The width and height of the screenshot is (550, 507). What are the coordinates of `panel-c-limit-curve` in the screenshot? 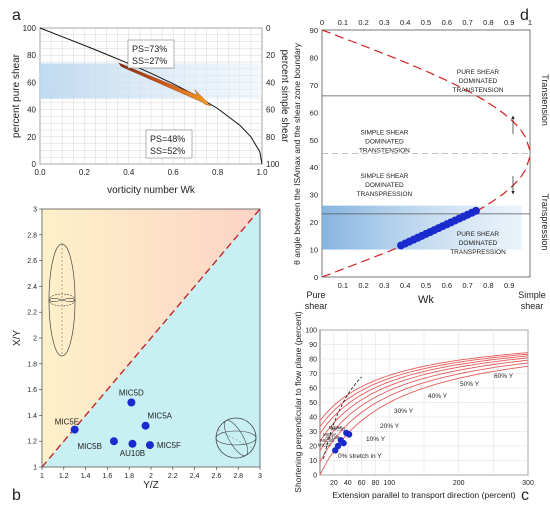 It's located at (342, 418).